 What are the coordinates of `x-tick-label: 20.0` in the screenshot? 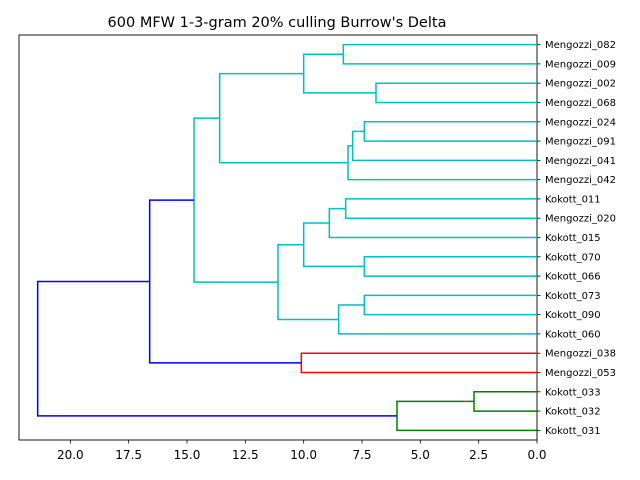 It's located at (70, 455).